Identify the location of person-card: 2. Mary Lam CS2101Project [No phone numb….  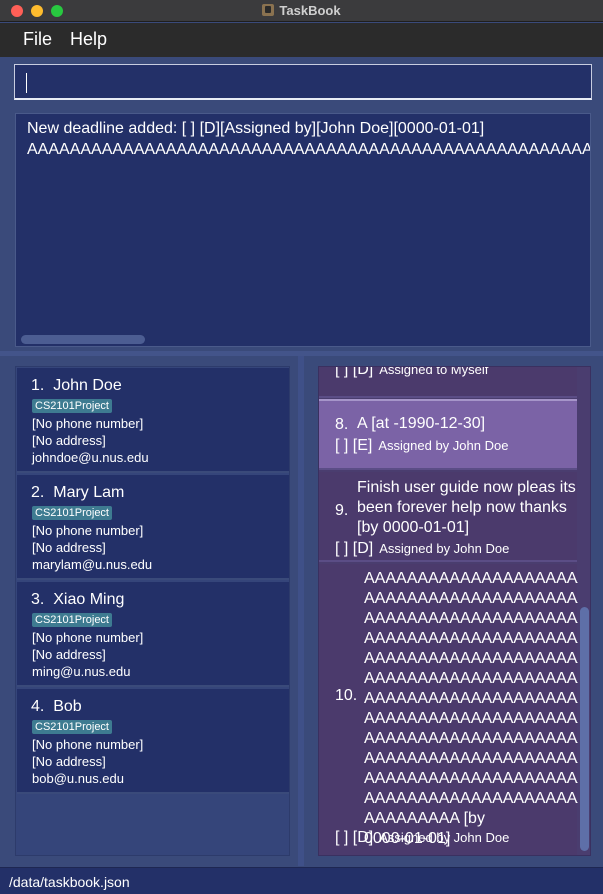
(153, 527).